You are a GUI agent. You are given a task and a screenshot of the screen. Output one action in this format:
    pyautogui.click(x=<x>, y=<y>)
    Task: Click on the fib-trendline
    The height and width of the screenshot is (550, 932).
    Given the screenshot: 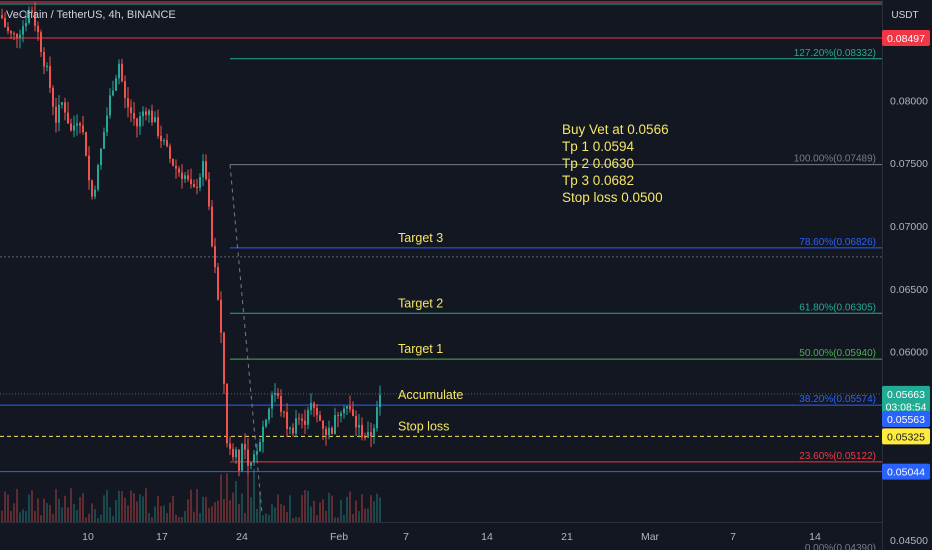 What is the action you would take?
    pyautogui.click(x=246, y=339)
    